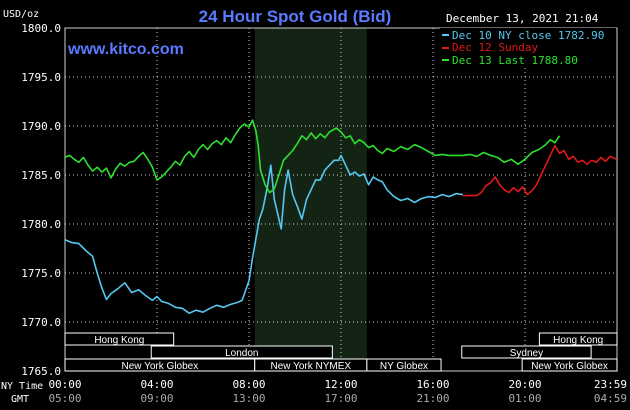  I want to click on x-tick-gmt-0: 05:00, so click(64, 398).